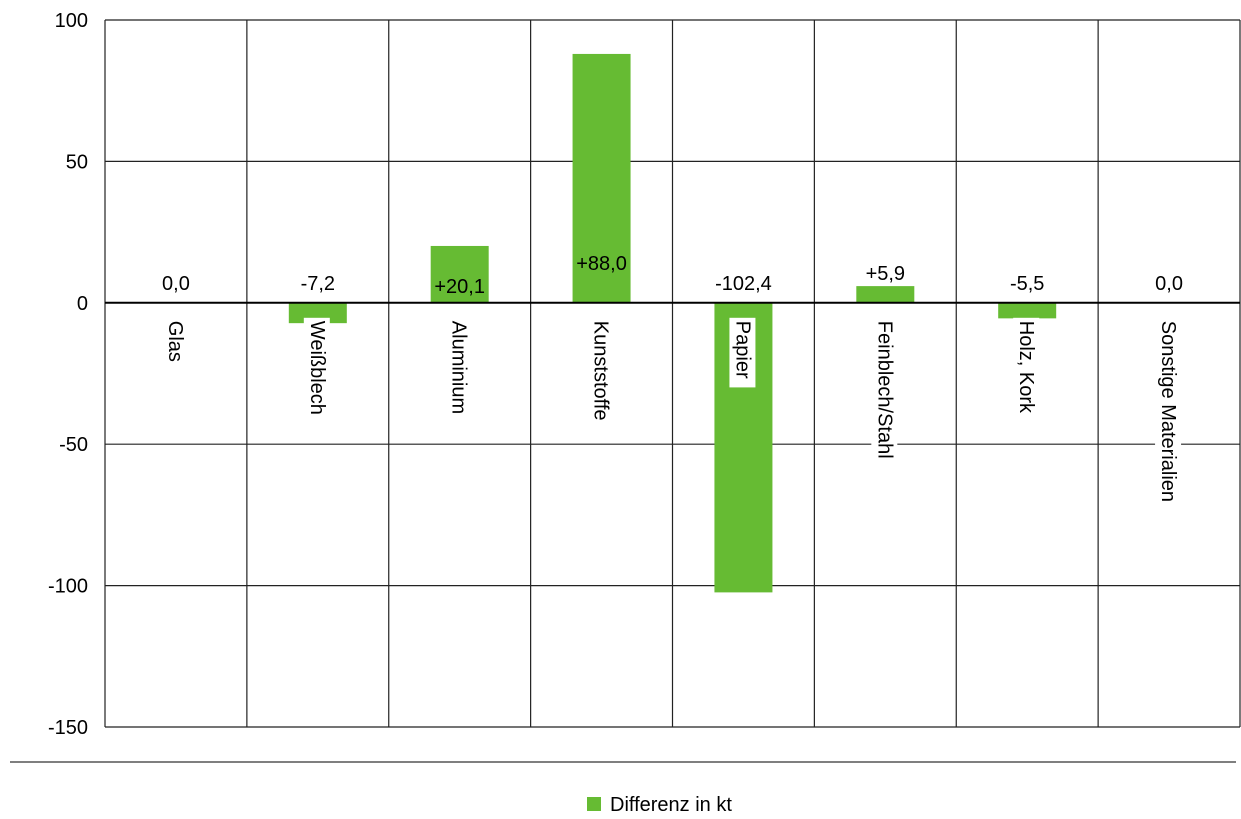 The width and height of the screenshot is (1241, 819). What do you see at coordinates (671, 805) in the screenshot?
I see `legend-label: Differenz in kt` at bounding box center [671, 805].